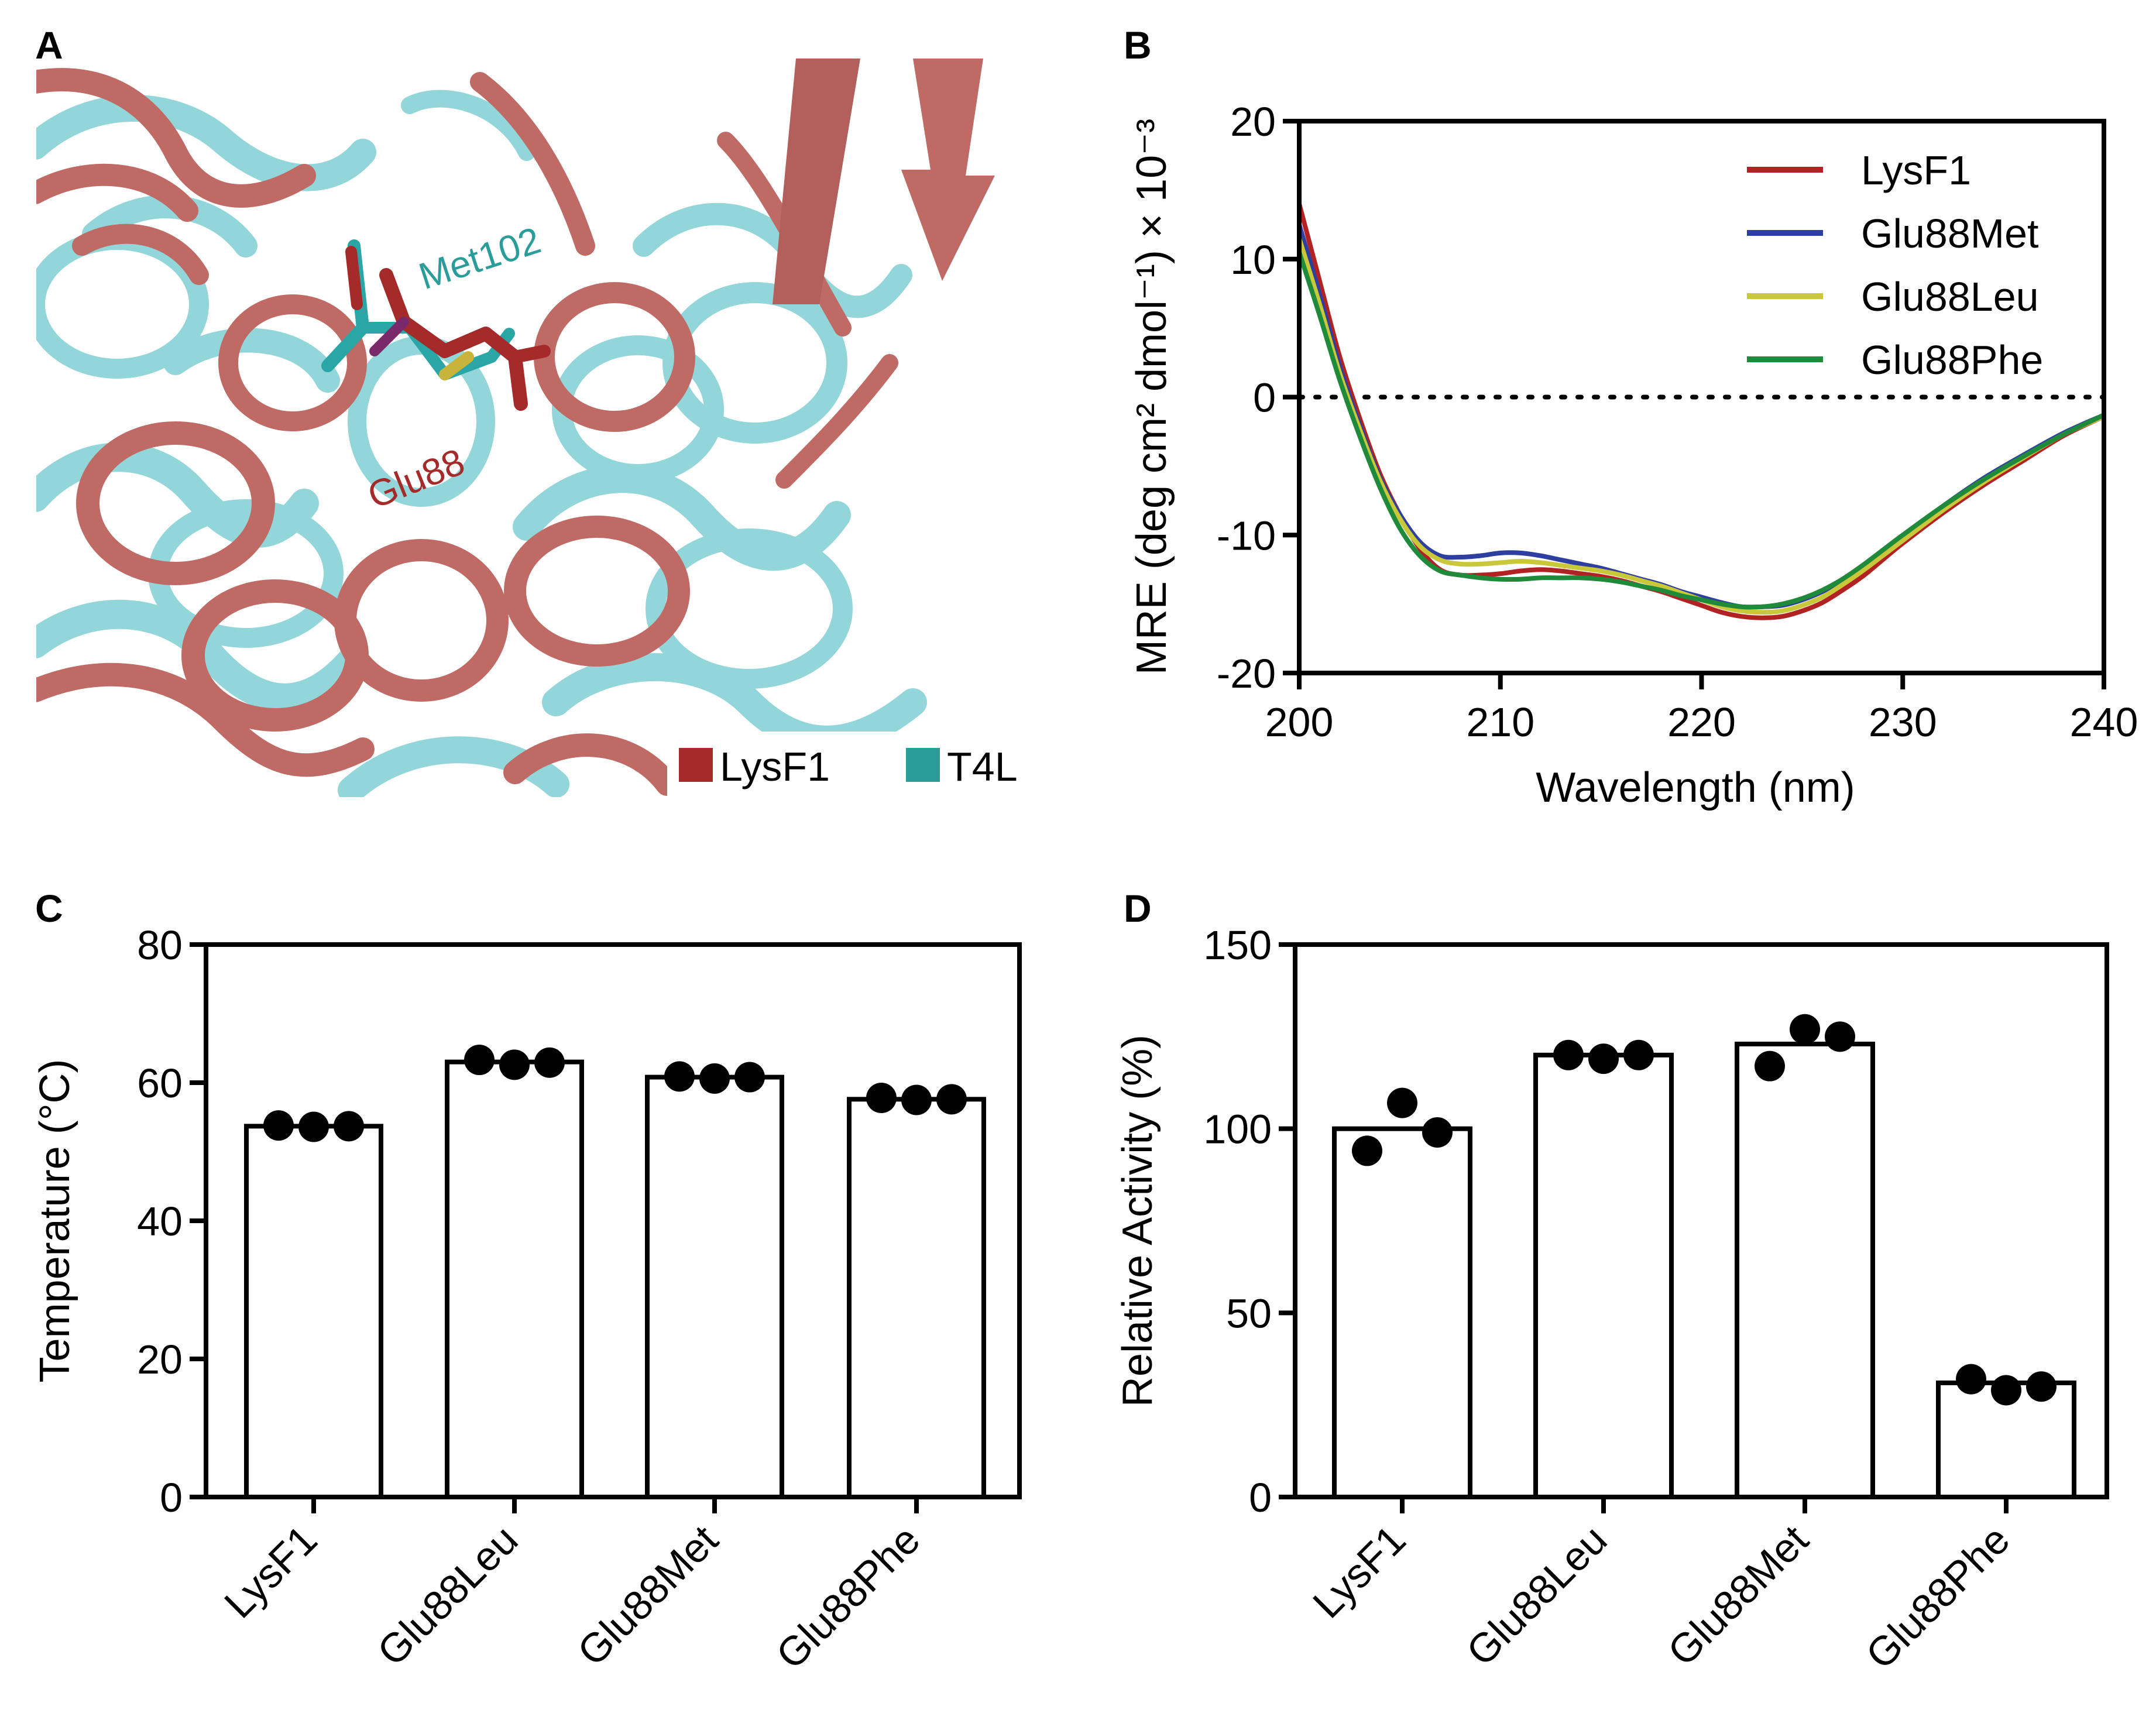 The width and height of the screenshot is (2156, 1720). I want to click on legend-label-t4l: T4L, so click(983, 766).